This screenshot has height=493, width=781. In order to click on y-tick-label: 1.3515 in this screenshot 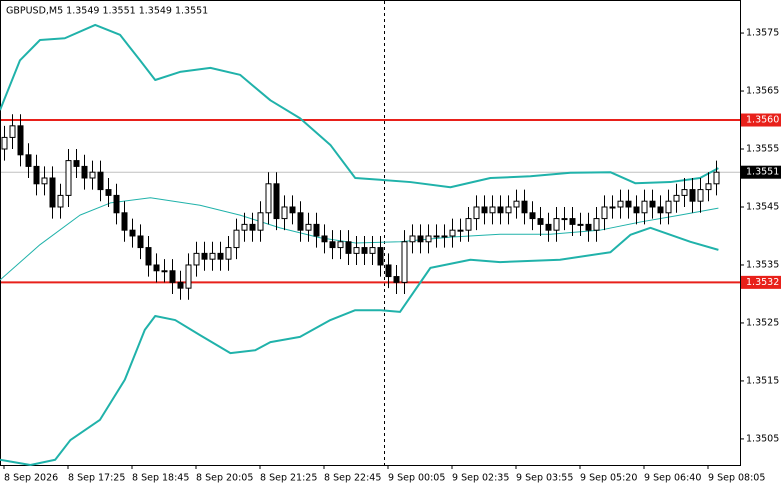, I will do `click(762, 380)`.